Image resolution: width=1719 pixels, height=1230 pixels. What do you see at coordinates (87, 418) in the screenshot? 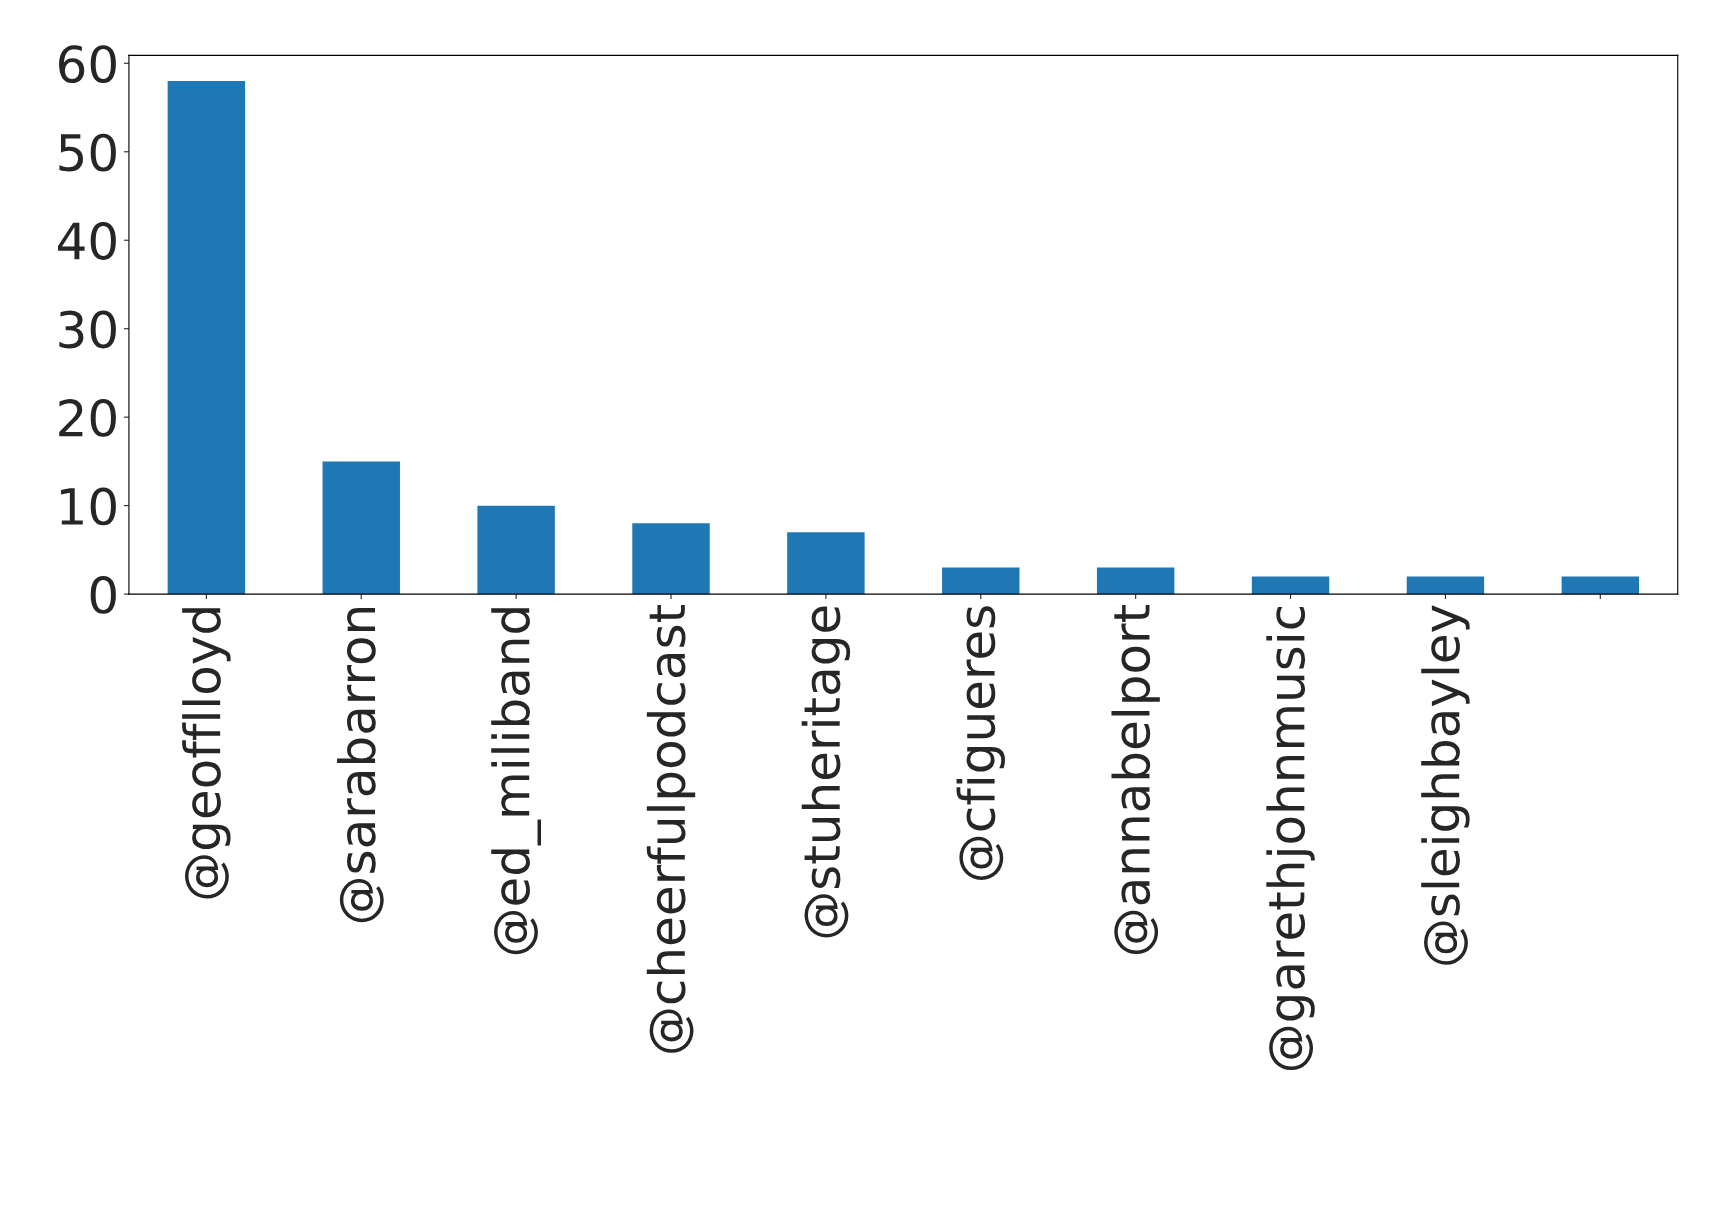
I see `y-tick-label: 20` at bounding box center [87, 418].